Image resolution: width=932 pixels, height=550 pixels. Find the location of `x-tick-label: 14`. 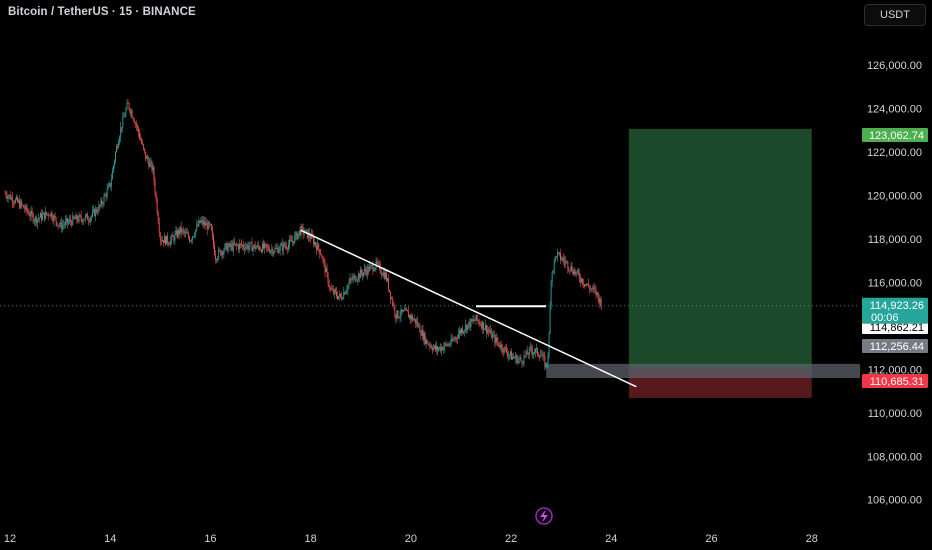

x-tick-label: 14 is located at coordinates (110, 539).